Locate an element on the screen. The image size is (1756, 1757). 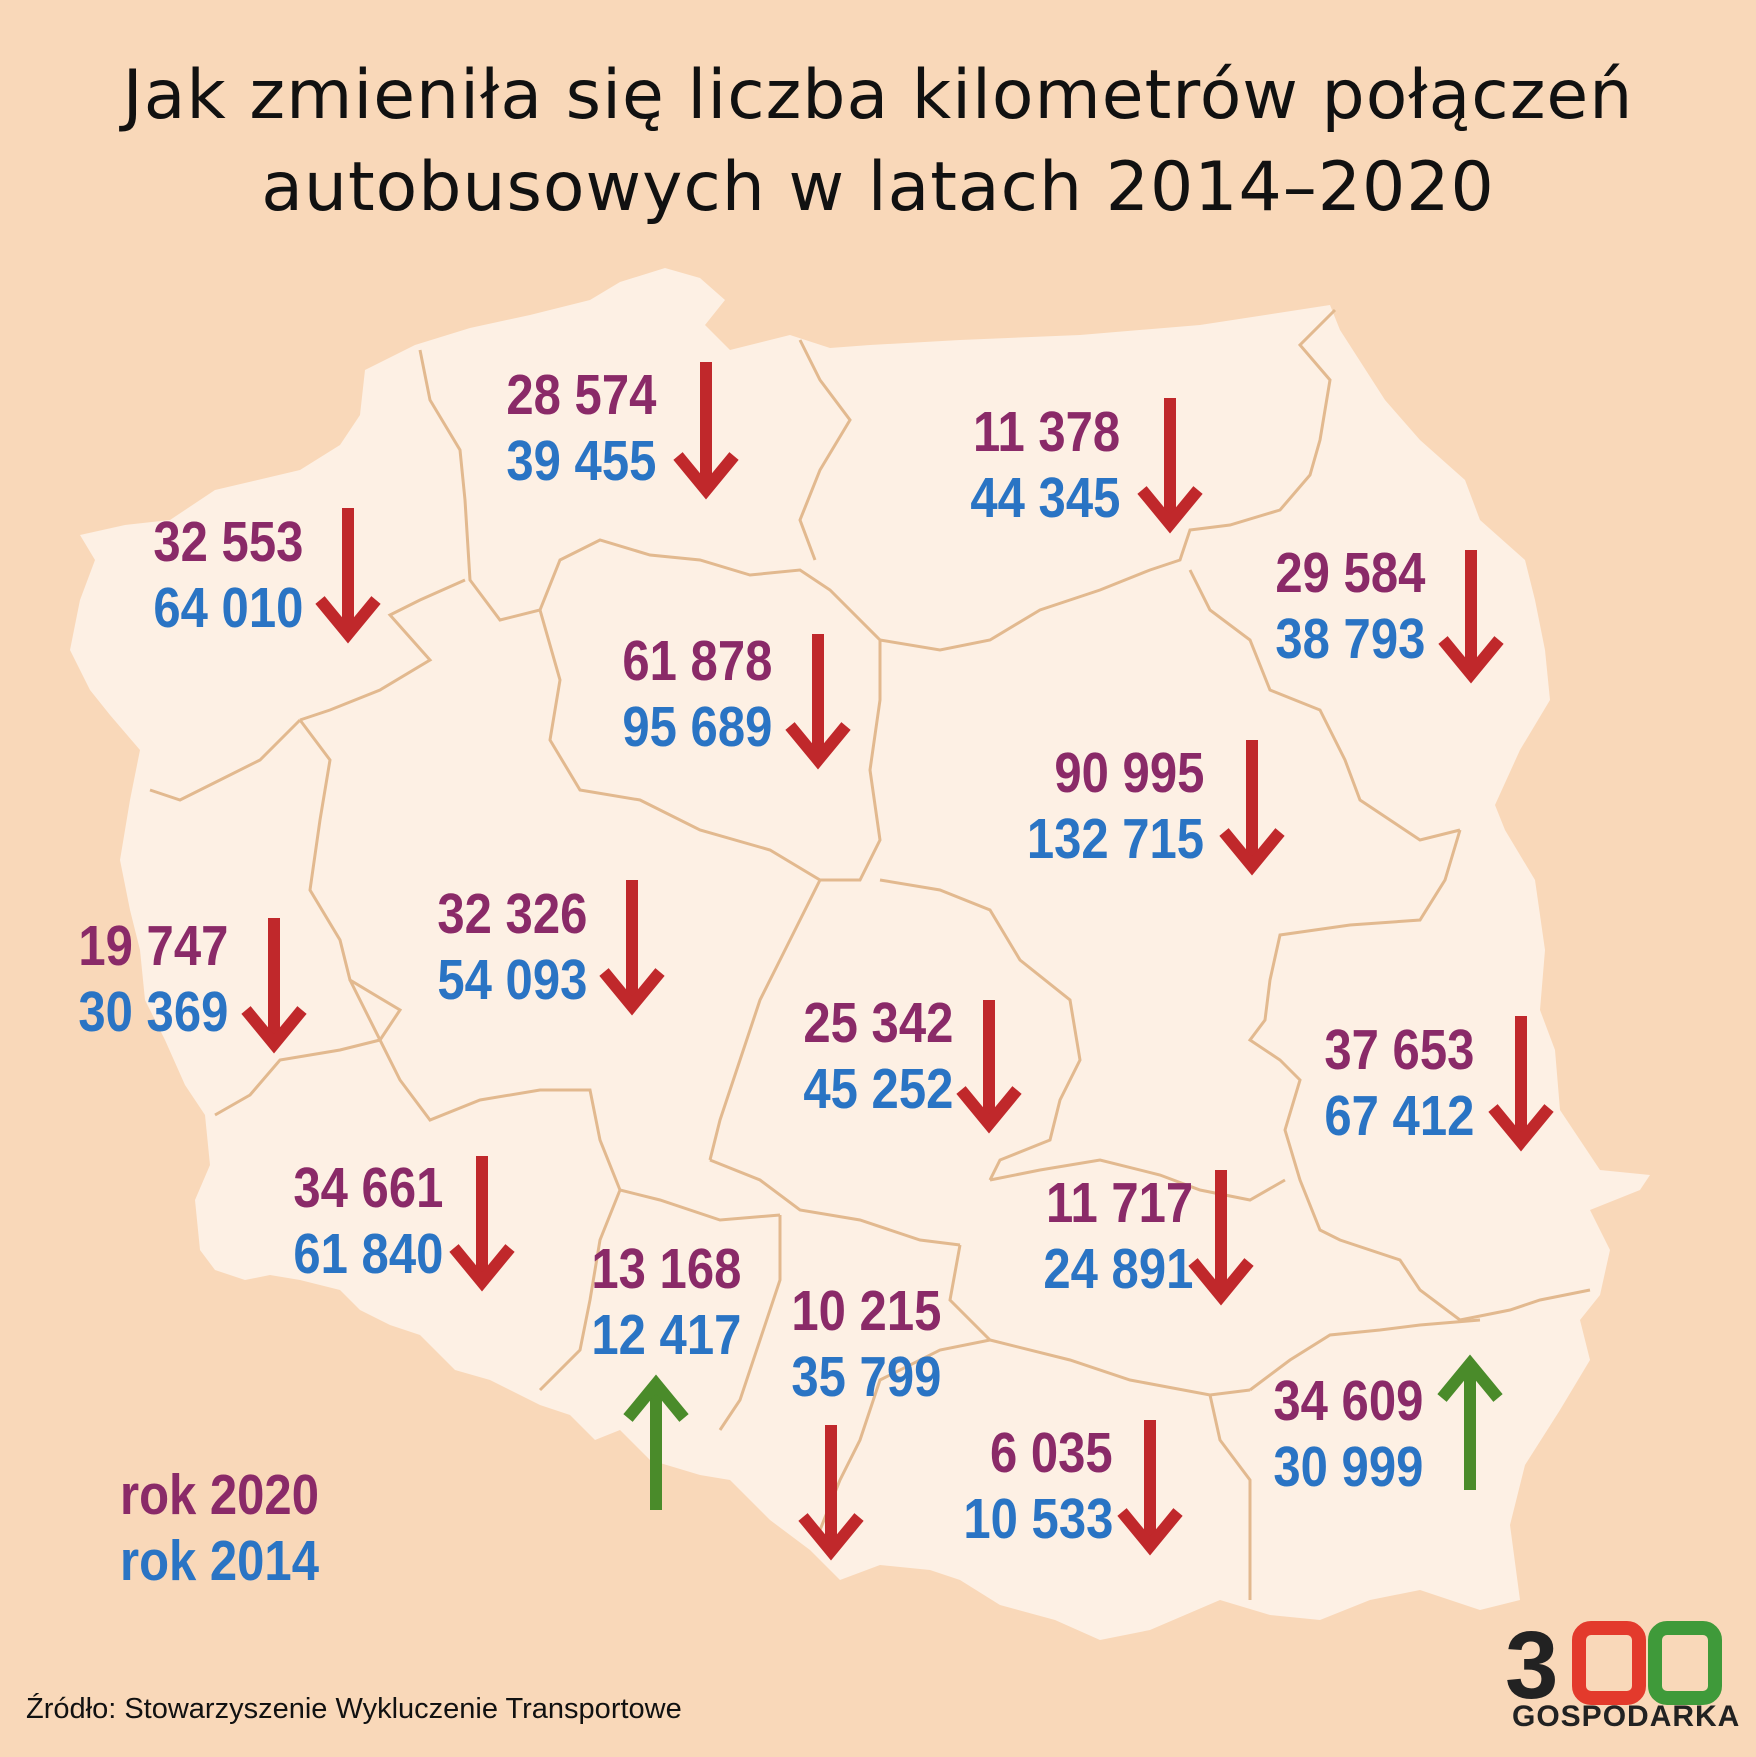
legend: rok 2020 rok 2014 is located at coordinates (235, 1528).